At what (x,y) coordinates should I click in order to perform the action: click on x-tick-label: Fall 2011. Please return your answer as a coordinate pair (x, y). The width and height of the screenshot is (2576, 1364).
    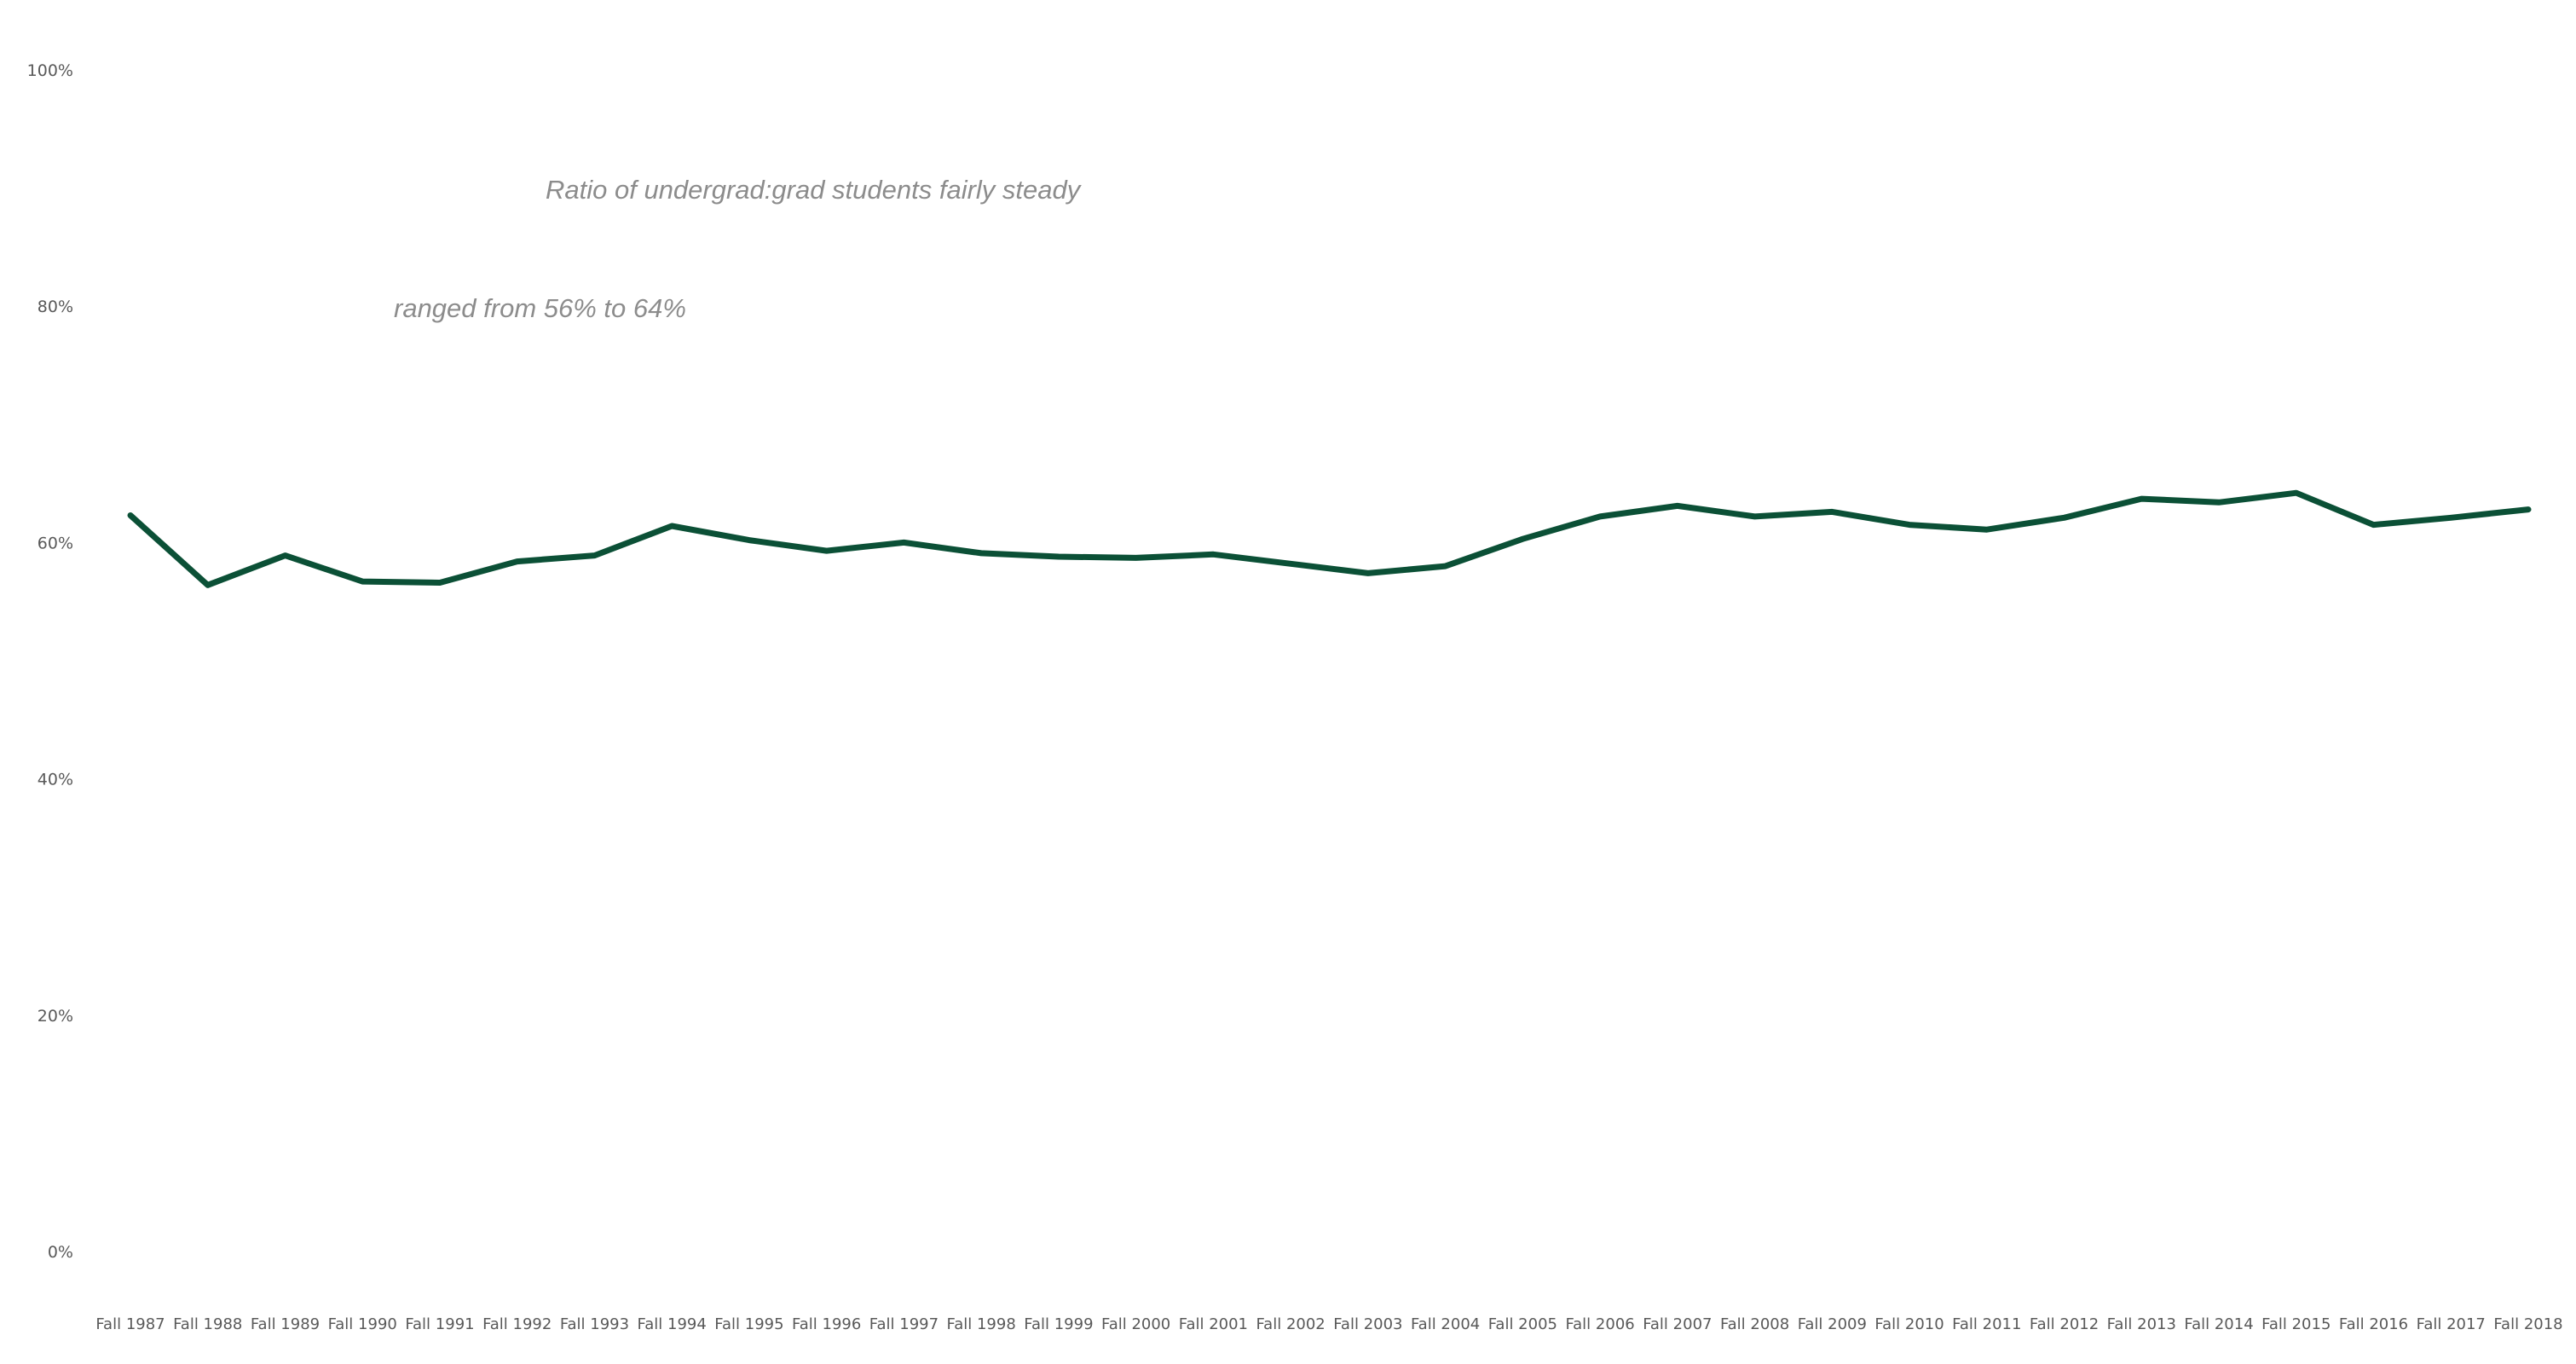
    Looking at the image, I should click on (1986, 1324).